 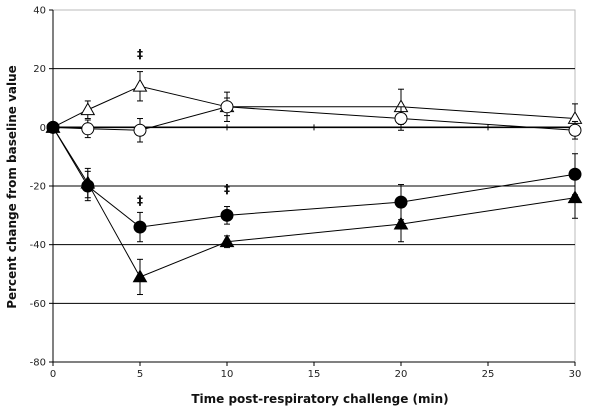 I want to click on y-axis-title: Percent change from baseline value, so click(x=12, y=187).